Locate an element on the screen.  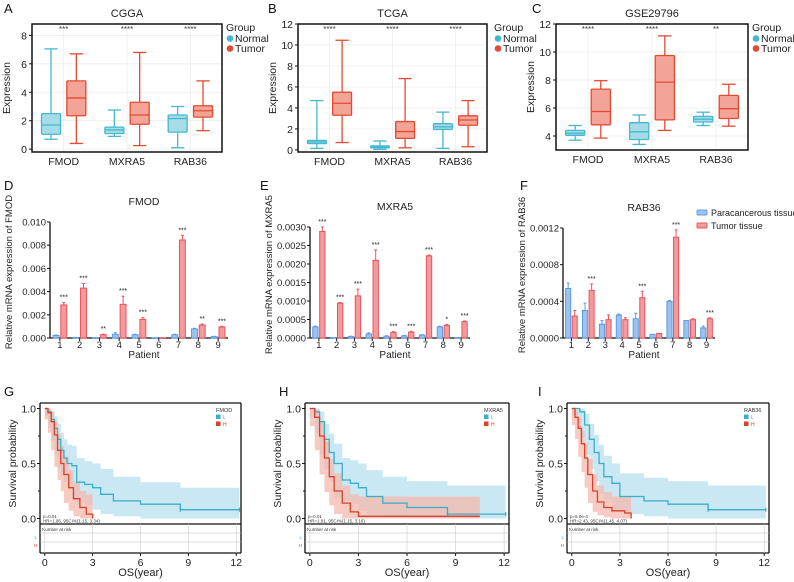
risk-table-row-label: H is located at coordinates (35, 545).